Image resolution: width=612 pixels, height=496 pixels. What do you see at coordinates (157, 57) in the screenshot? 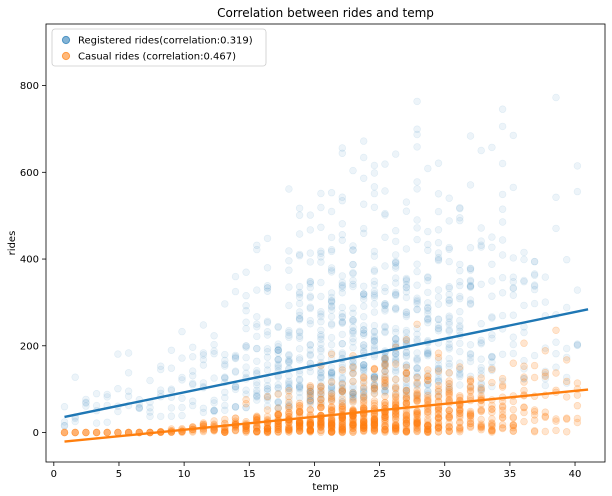
I see `legend-entry: Casual rides (correlation:0.467)` at bounding box center [157, 57].